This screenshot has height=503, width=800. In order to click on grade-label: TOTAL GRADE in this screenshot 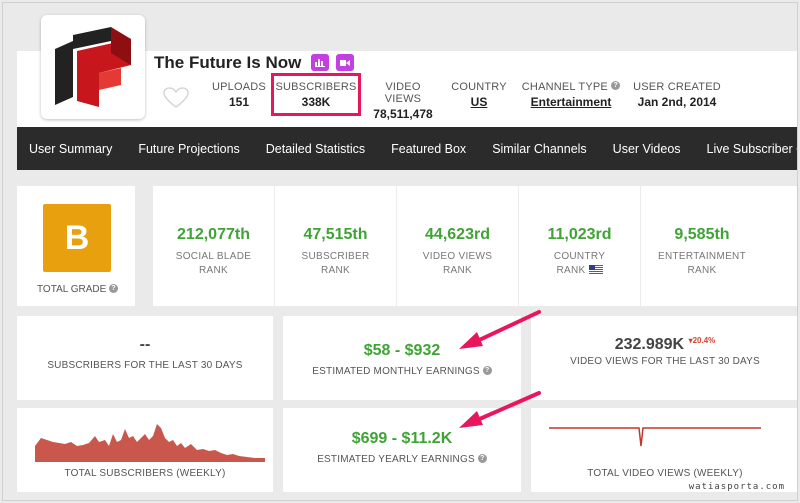, I will do `click(72, 289)`.